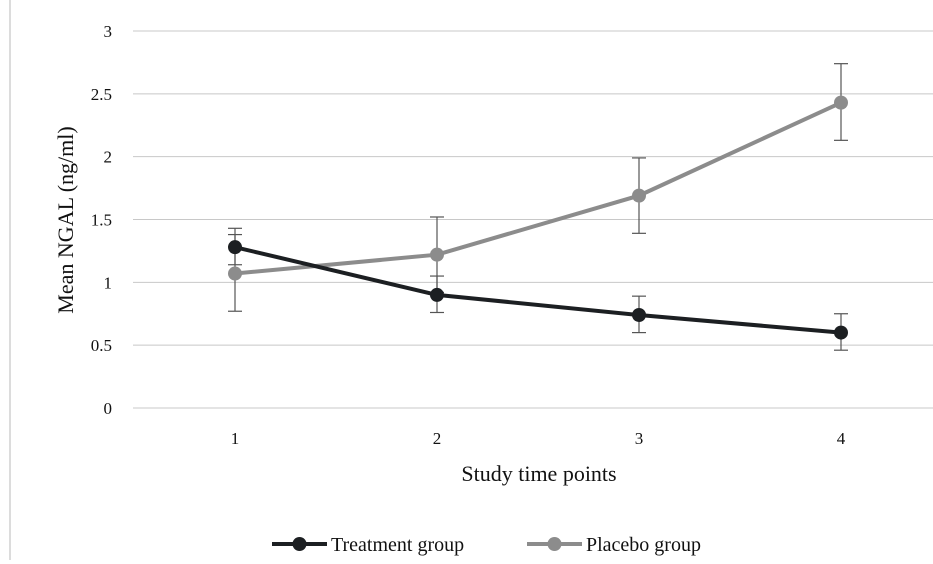 The width and height of the screenshot is (933, 564). I want to click on y-tick-label: 3, so click(108, 31).